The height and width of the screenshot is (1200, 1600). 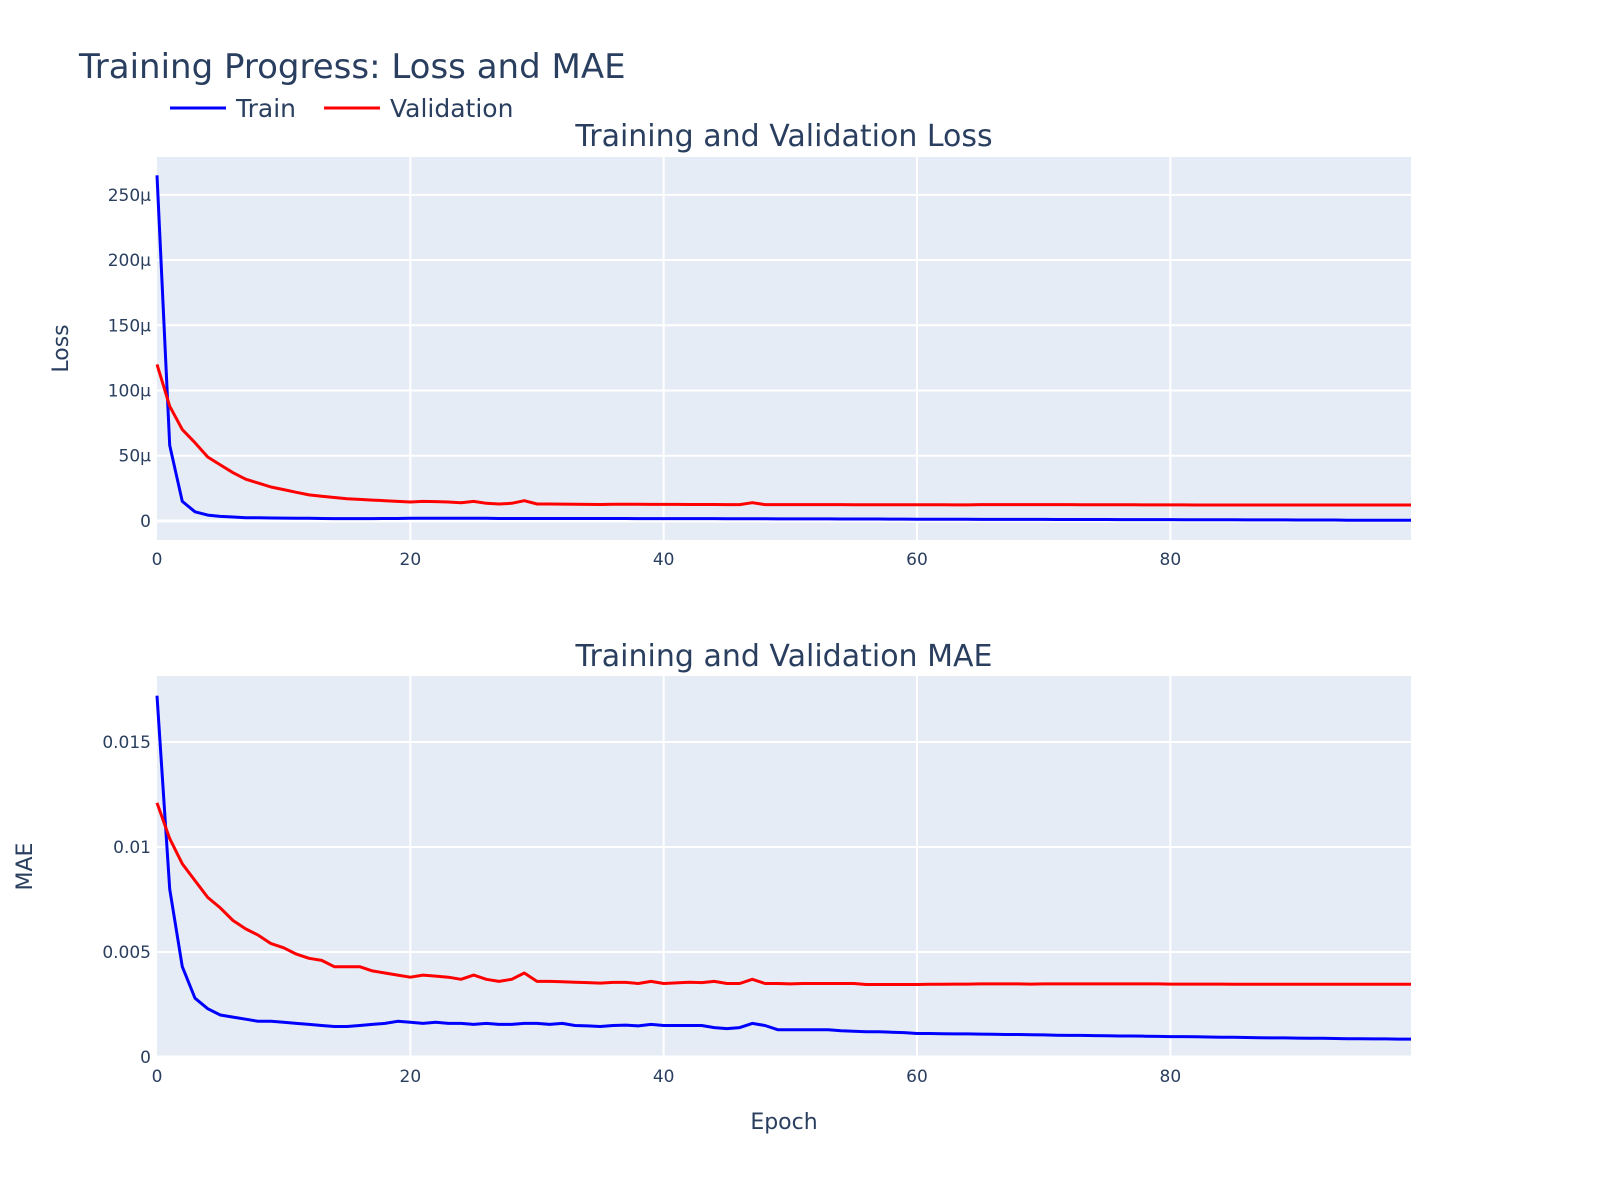 I want to click on legend: Train Validation, so click(x=341, y=108).